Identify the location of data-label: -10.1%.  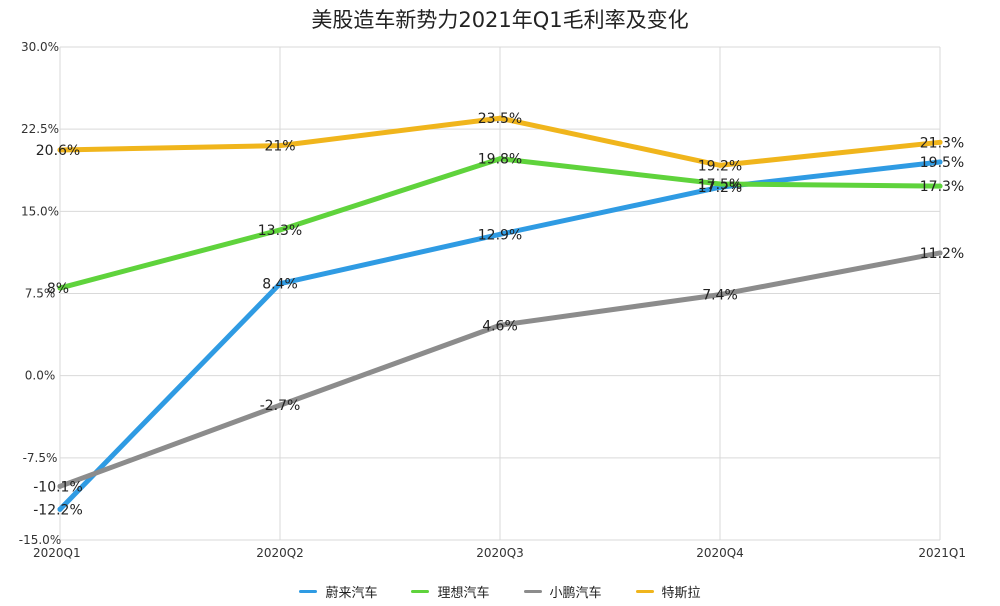
(58, 487).